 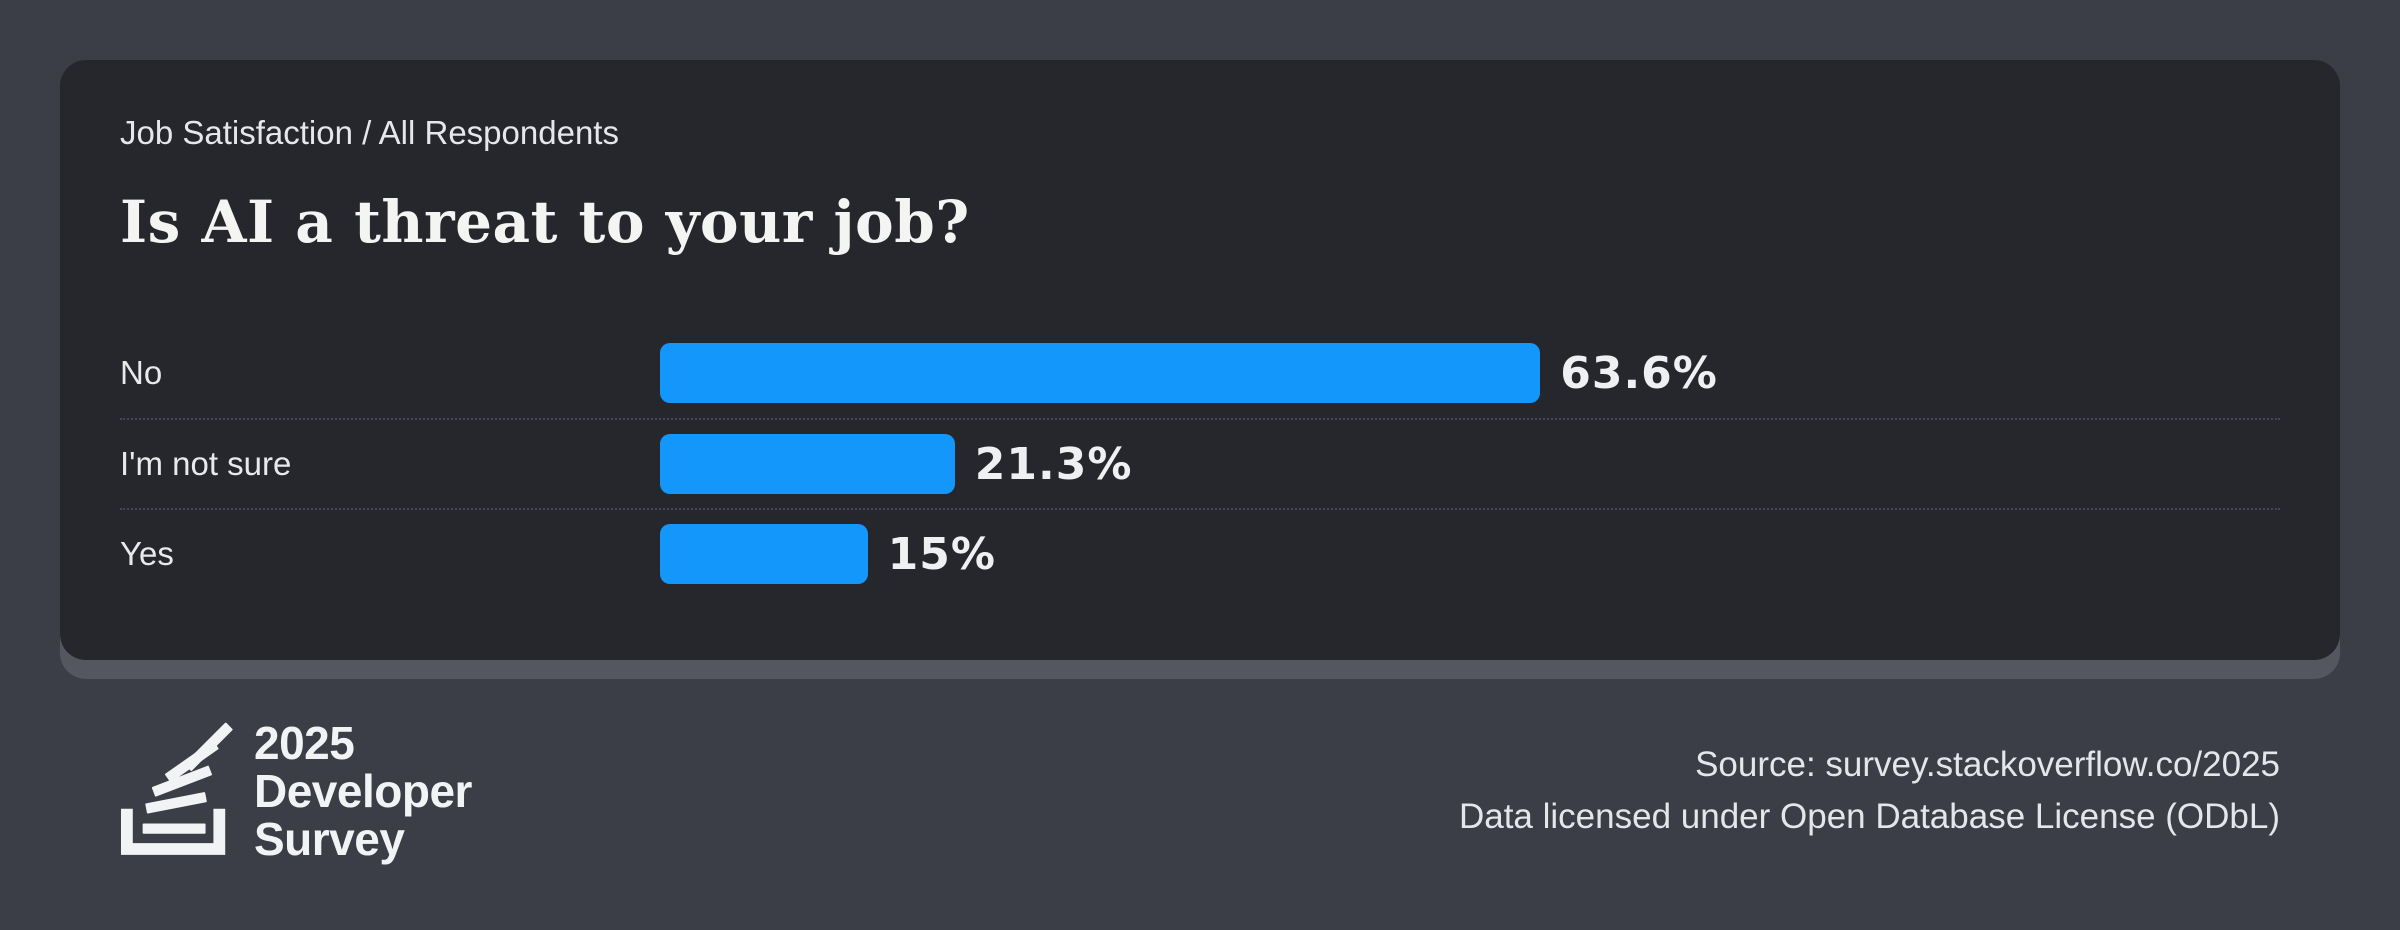 I want to click on breadcrumb: Job Satisfaction / All Respondents, so click(x=369, y=132).